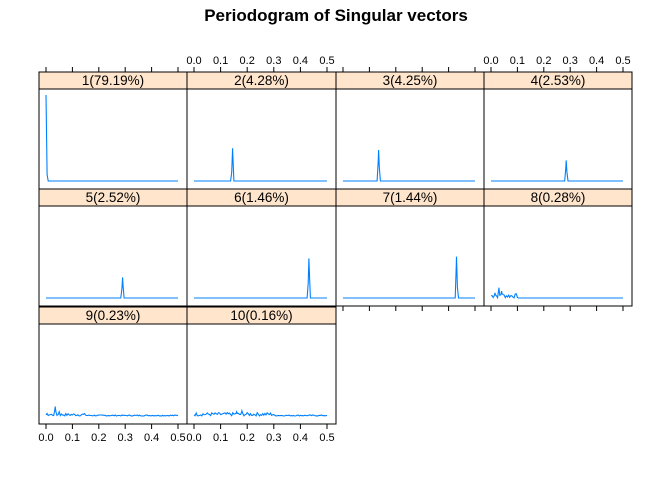 The image size is (672, 480). I want to click on panel-strip-label: 2(4.28%), so click(261, 80).